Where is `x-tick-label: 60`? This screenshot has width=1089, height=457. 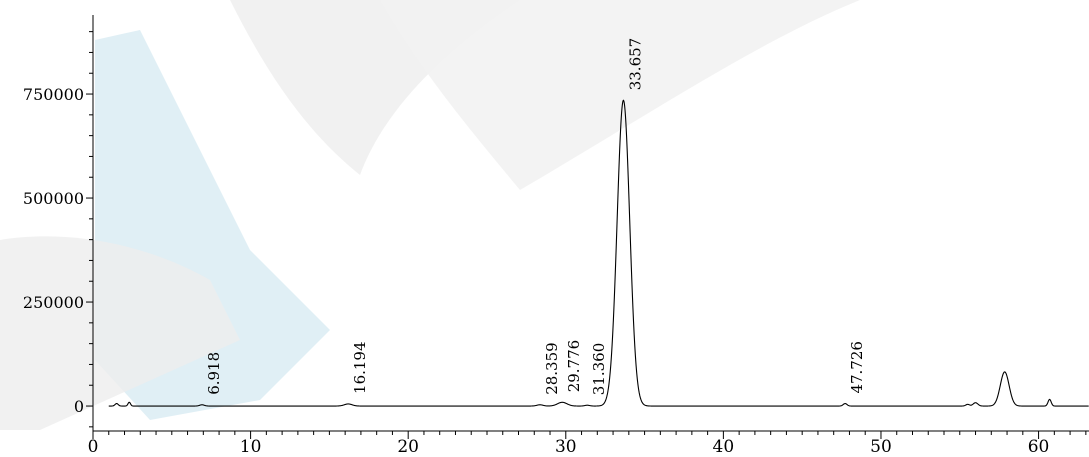
x-tick-label: 60 is located at coordinates (1039, 447).